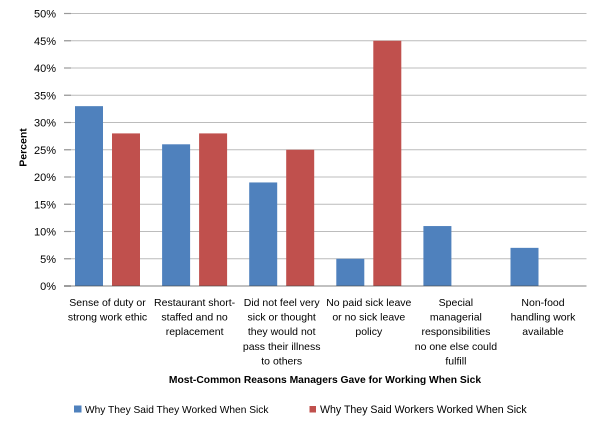 This screenshot has width=600, height=428. Describe the element at coordinates (24, 147) in the screenshot. I see `svg-text: Percent` at that location.